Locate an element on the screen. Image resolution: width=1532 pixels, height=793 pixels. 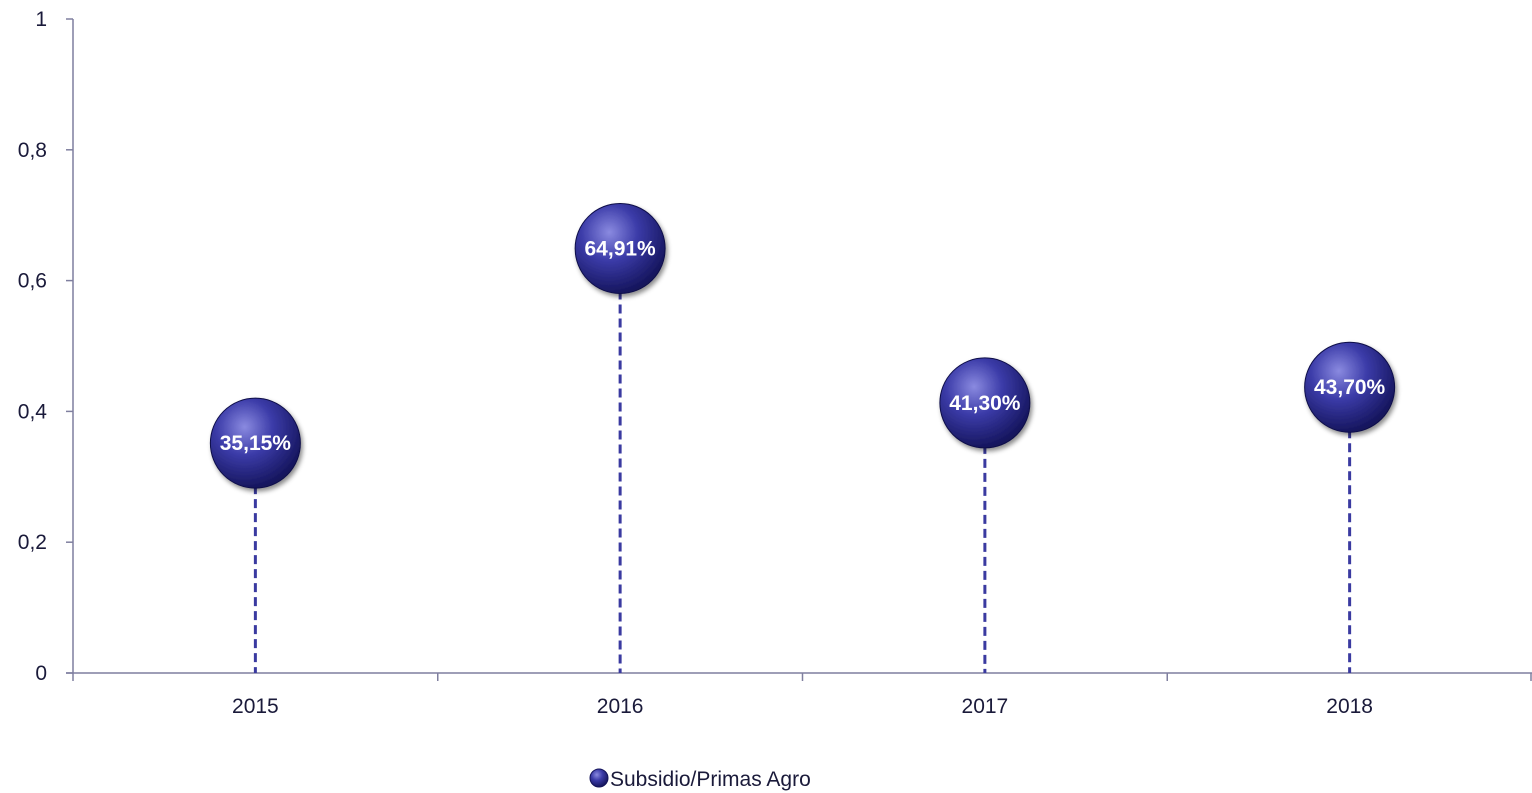
data-label: 64,91% is located at coordinates (621, 248).